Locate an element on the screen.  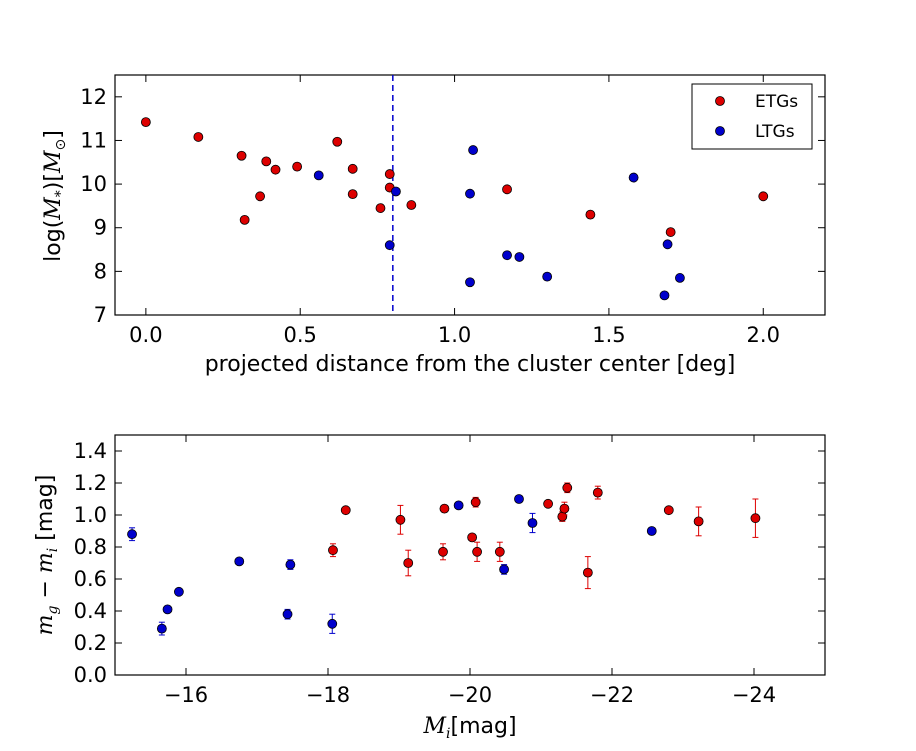
mass-x-tick-label: 0.5 is located at coordinates (300, 335).